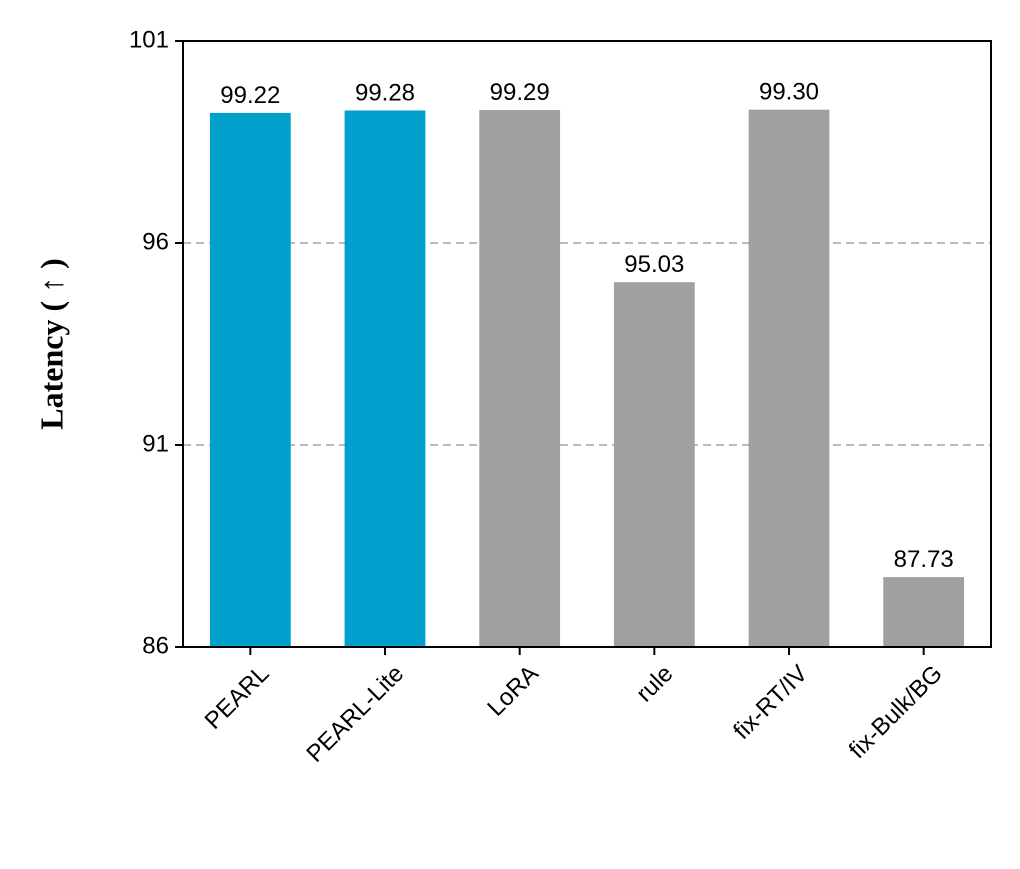  Describe the element at coordinates (513, 691) in the screenshot. I see `x-tick-label: LoRA` at that location.